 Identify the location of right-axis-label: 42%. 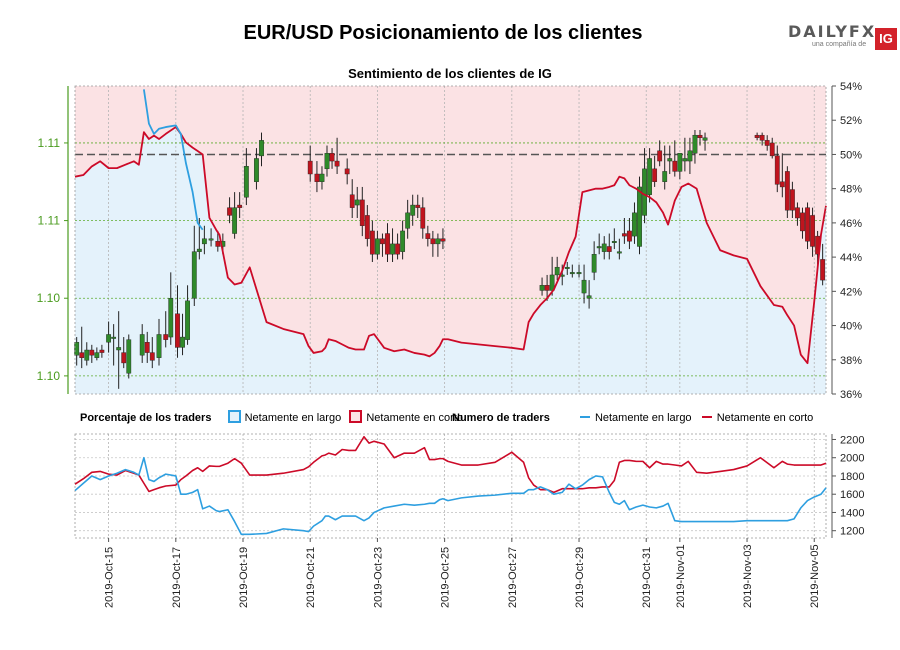
(851, 292).